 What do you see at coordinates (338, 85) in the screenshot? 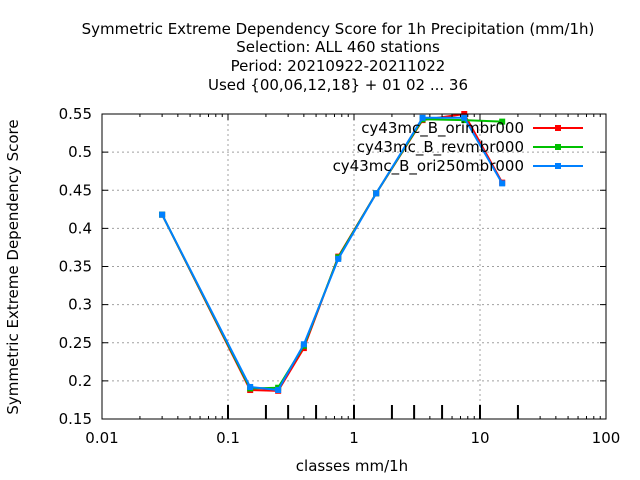
I see `title-line-4: Used {00,06,12,18} + 01 02 ... 36` at bounding box center [338, 85].